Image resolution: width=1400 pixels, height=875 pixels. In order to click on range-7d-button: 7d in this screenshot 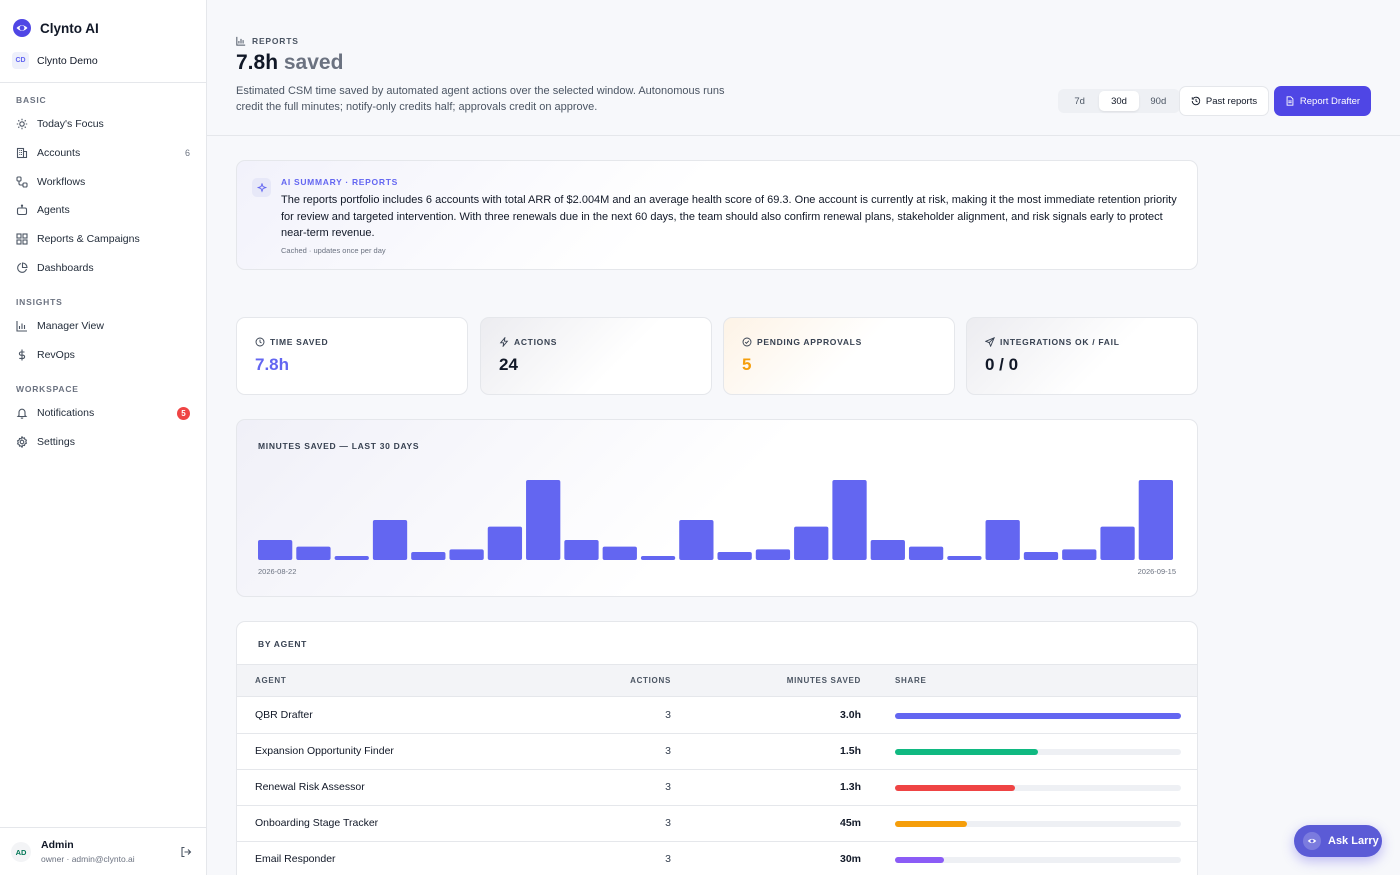, I will do `click(1079, 101)`.